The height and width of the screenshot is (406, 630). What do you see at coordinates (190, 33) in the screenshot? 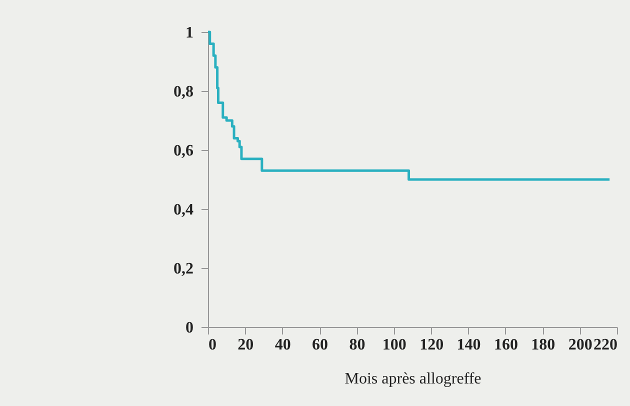
I see `y-tick-label: 1` at bounding box center [190, 33].